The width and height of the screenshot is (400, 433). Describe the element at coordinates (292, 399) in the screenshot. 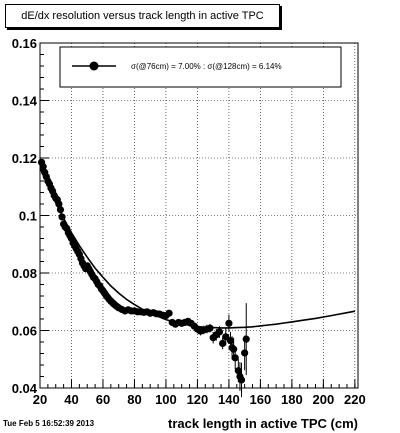

I see `x-tick-label: 180` at that location.